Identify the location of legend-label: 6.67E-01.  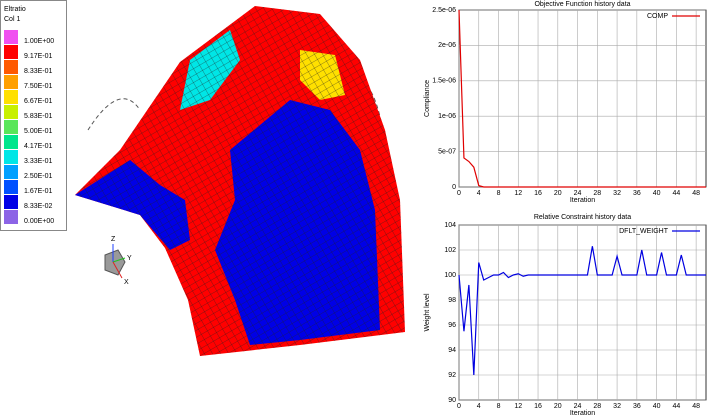
(38, 101).